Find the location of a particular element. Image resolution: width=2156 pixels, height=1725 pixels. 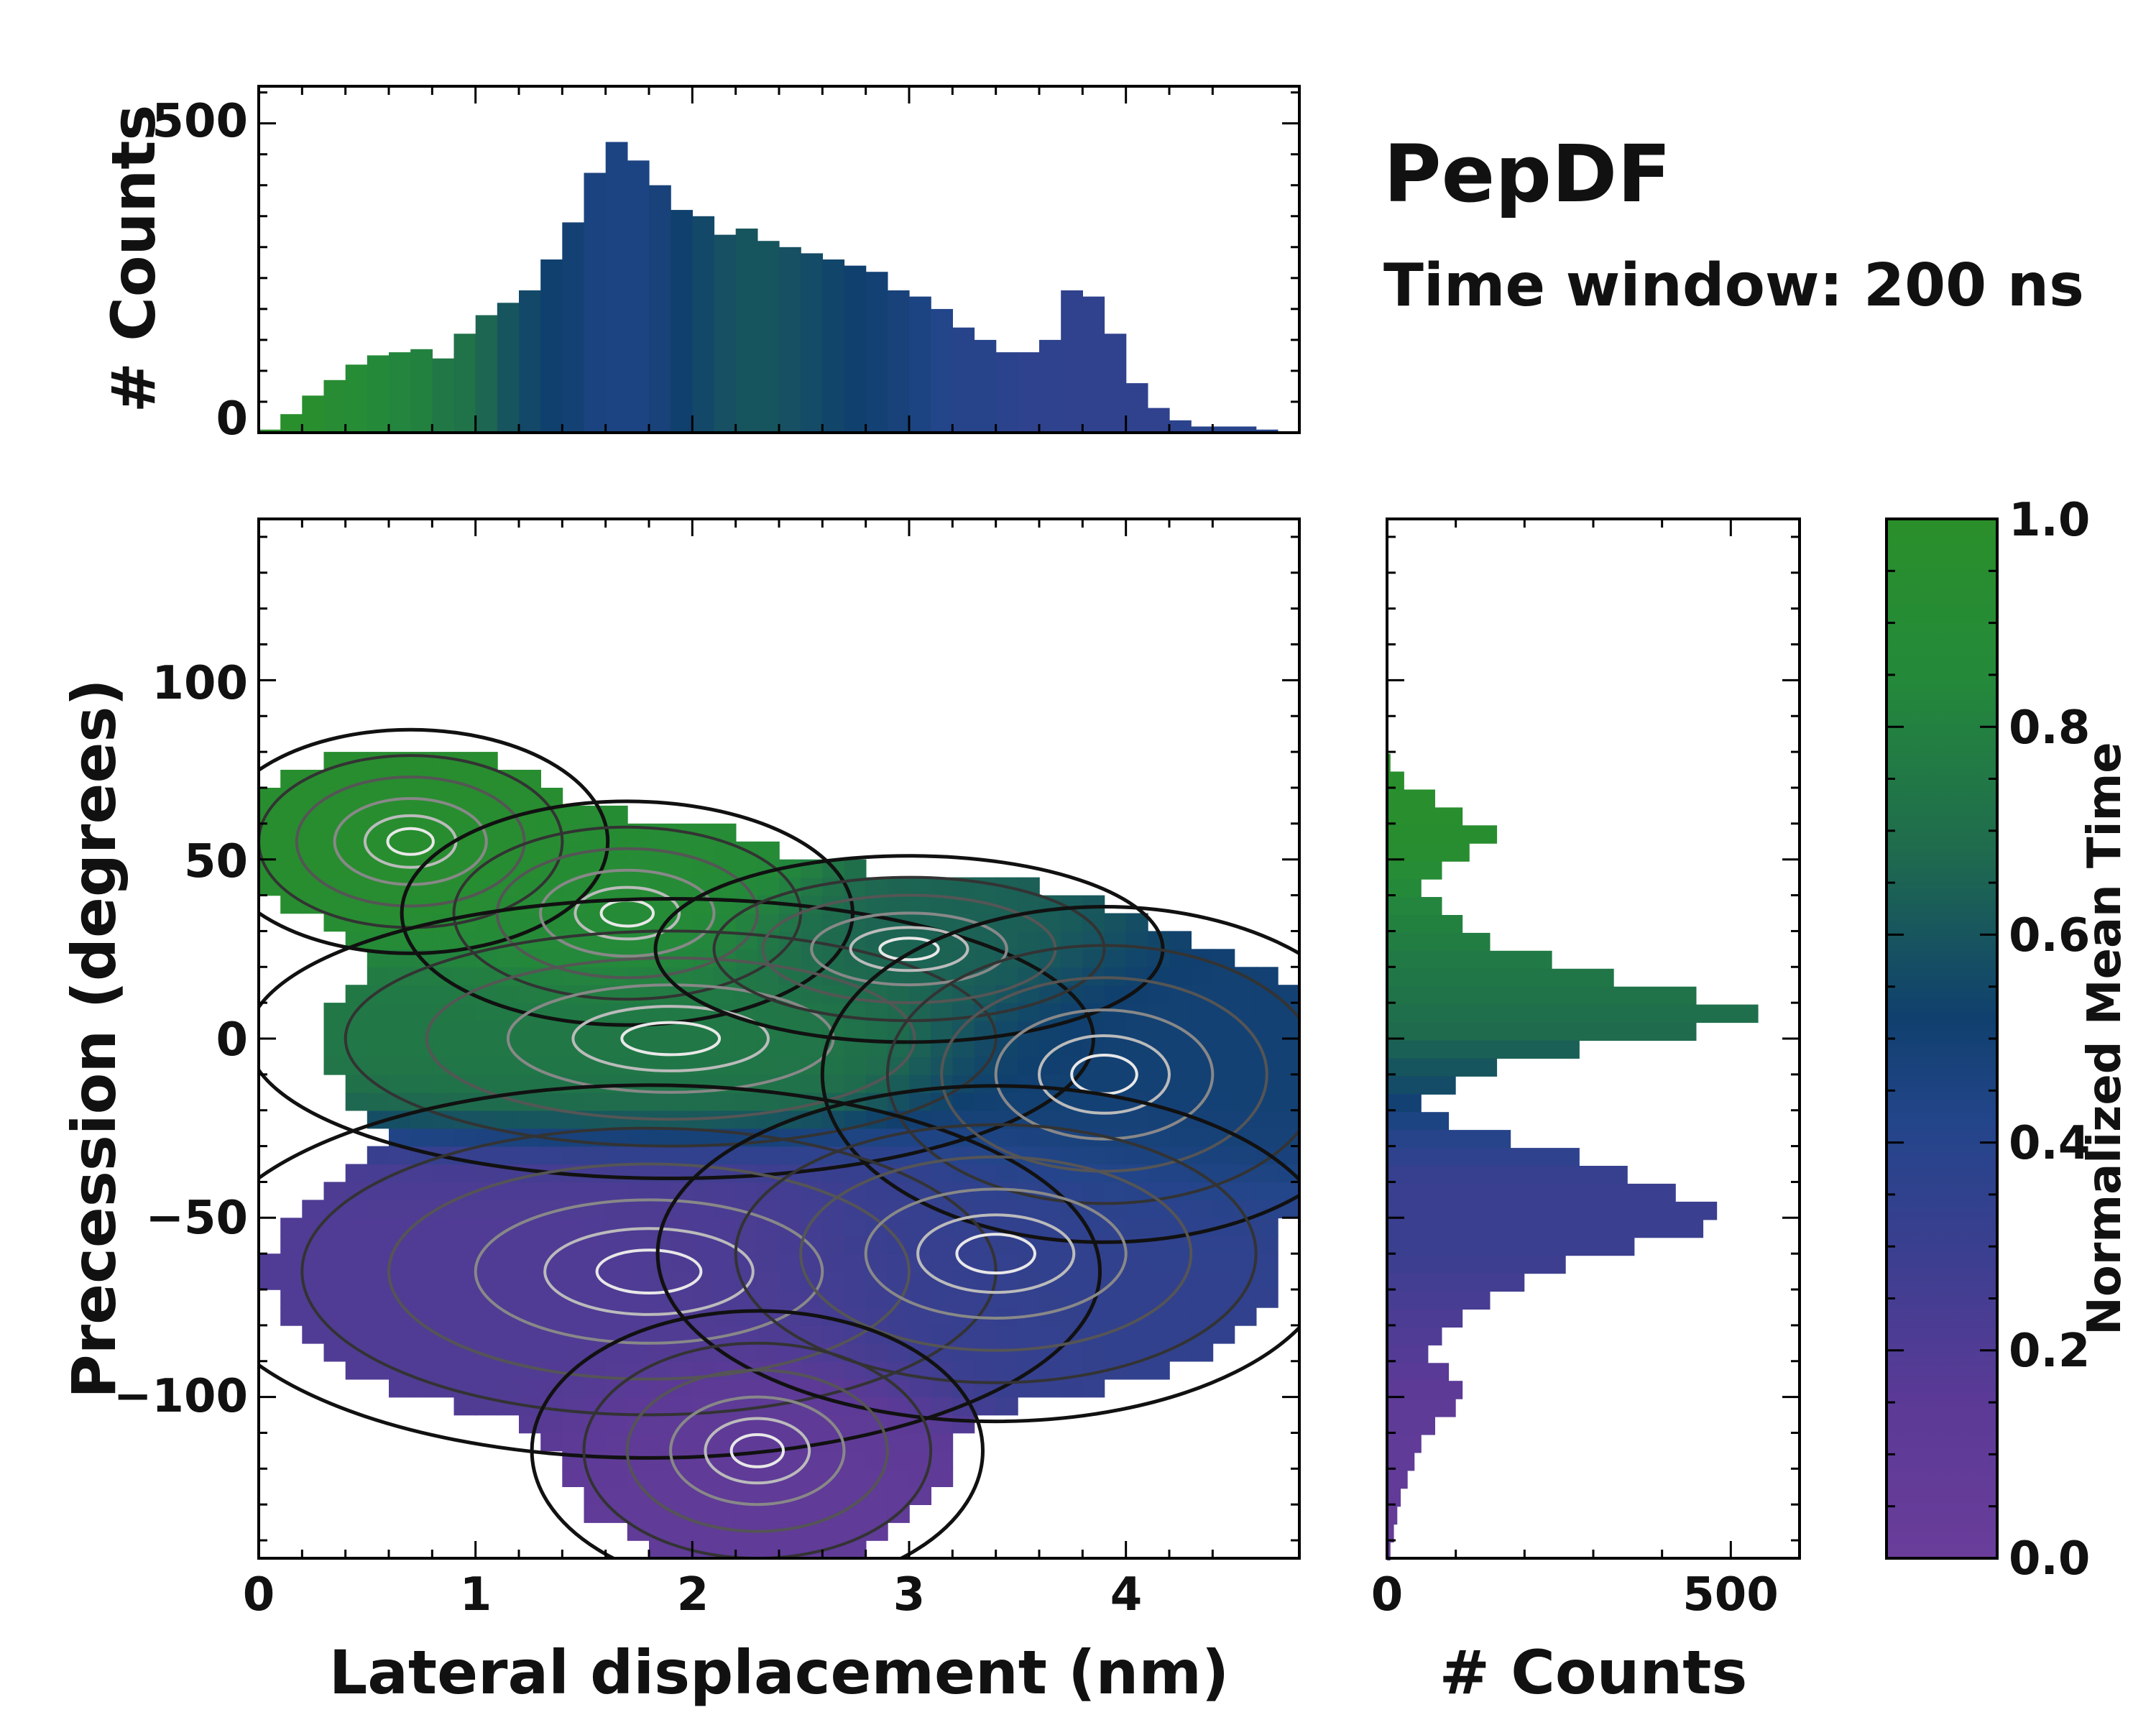

ytick-label: 100 is located at coordinates (200, 683).